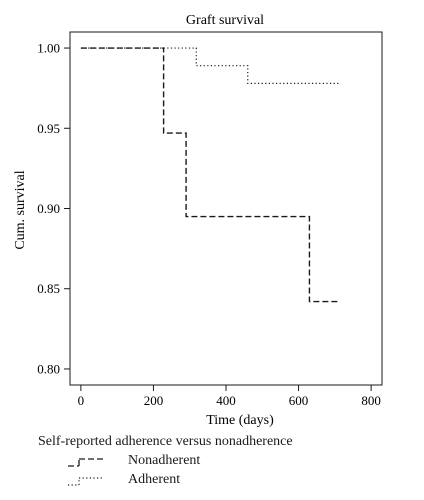 This screenshot has height=500, width=424. I want to click on legend-entry-nonadherent: Nonadherent, so click(165, 460).